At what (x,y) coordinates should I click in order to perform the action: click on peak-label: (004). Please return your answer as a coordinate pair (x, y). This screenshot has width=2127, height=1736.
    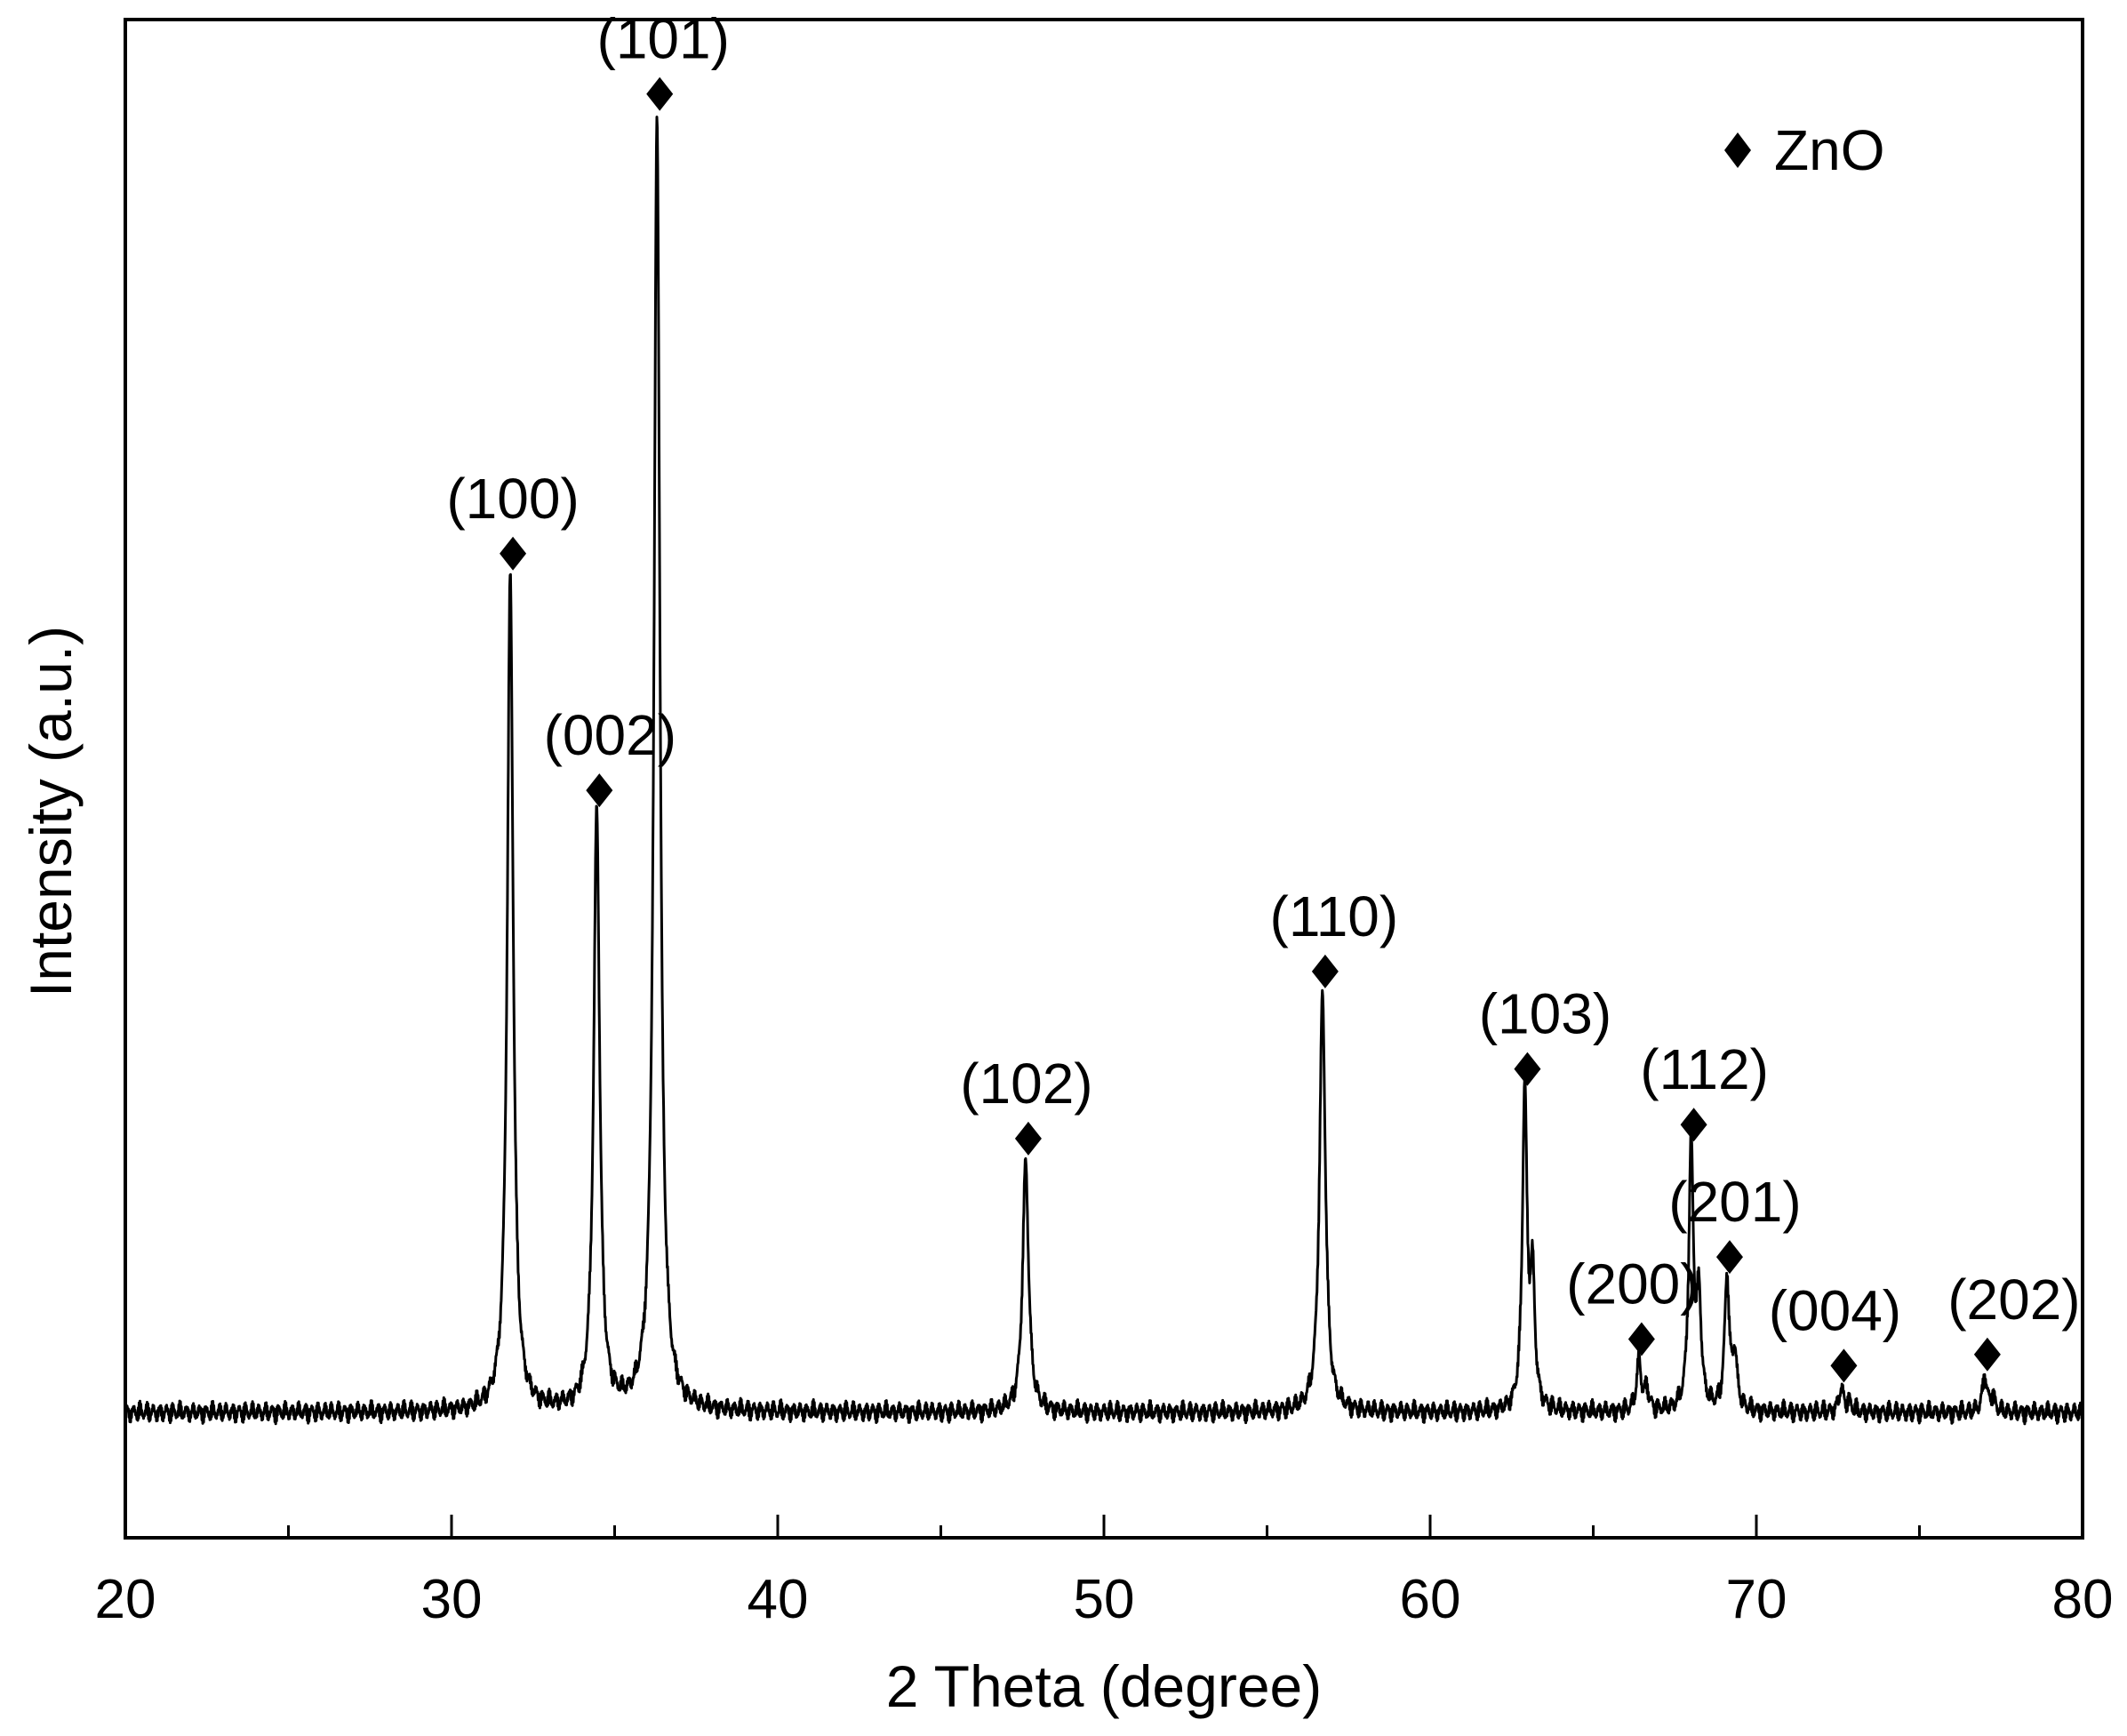
    Looking at the image, I should click on (1835, 1310).